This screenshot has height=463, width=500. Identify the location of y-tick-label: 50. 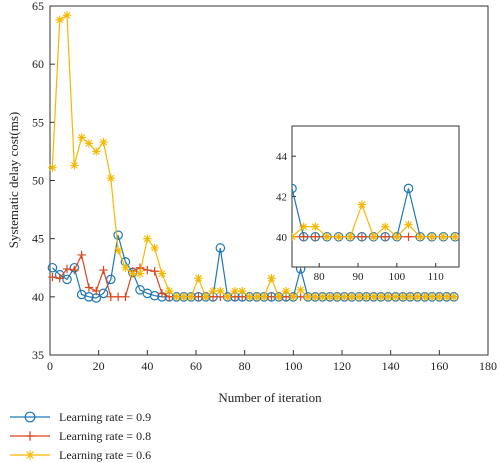
(38, 181).